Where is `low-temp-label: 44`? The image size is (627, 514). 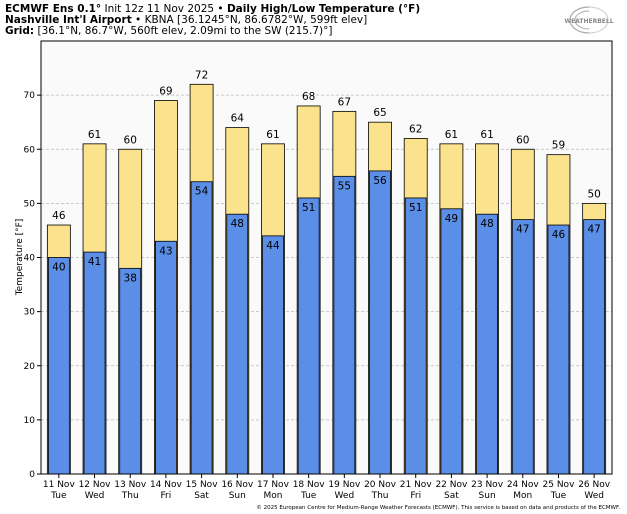
low-temp-label: 44 is located at coordinates (273, 246).